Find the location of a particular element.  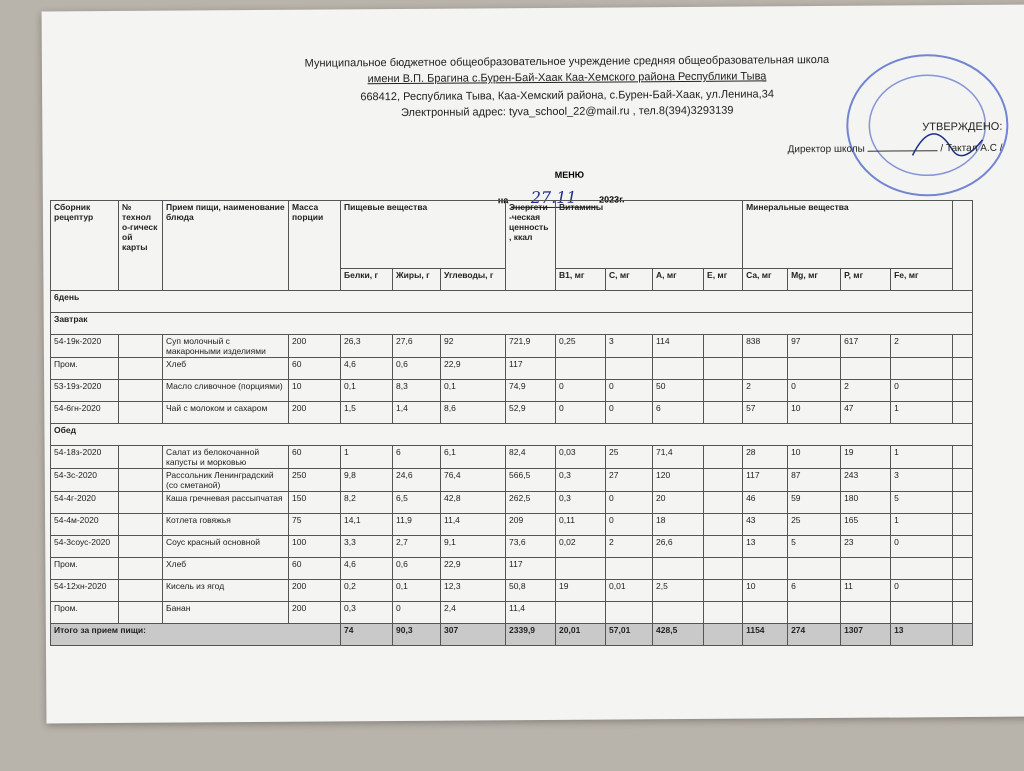

table-cell: 22,9 is located at coordinates (473, 568).